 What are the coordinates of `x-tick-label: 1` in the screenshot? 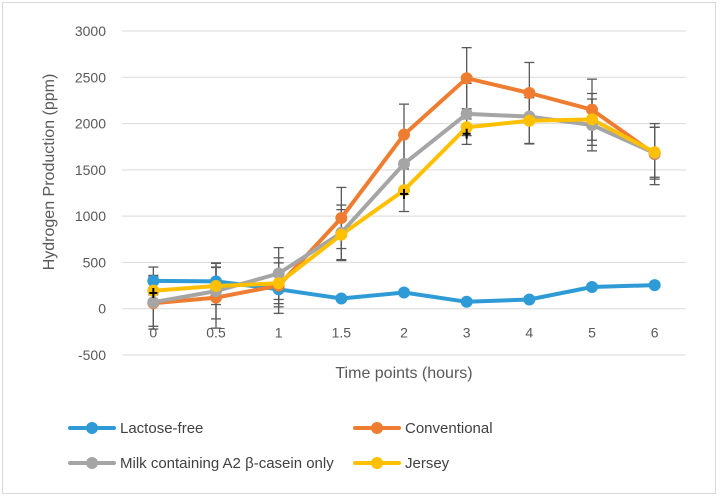 It's located at (279, 333).